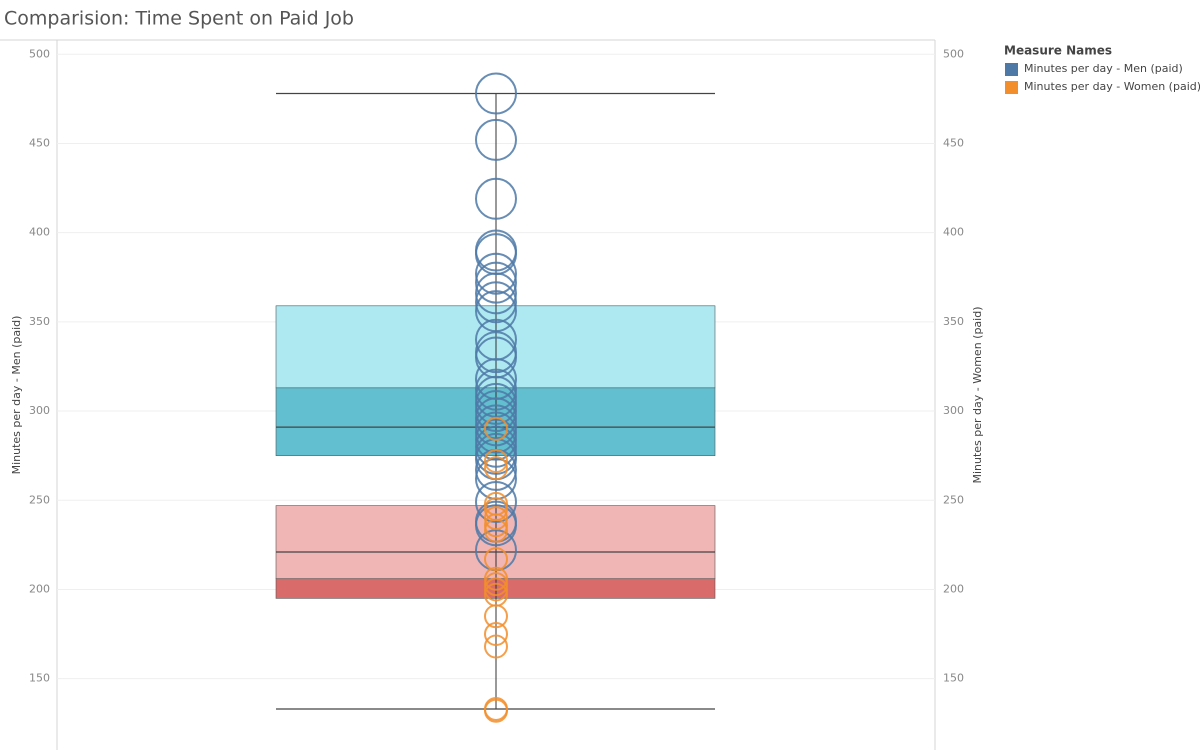 The image size is (1200, 754). I want to click on legend-label: Minutes per day - Men (paid), so click(1103, 68).